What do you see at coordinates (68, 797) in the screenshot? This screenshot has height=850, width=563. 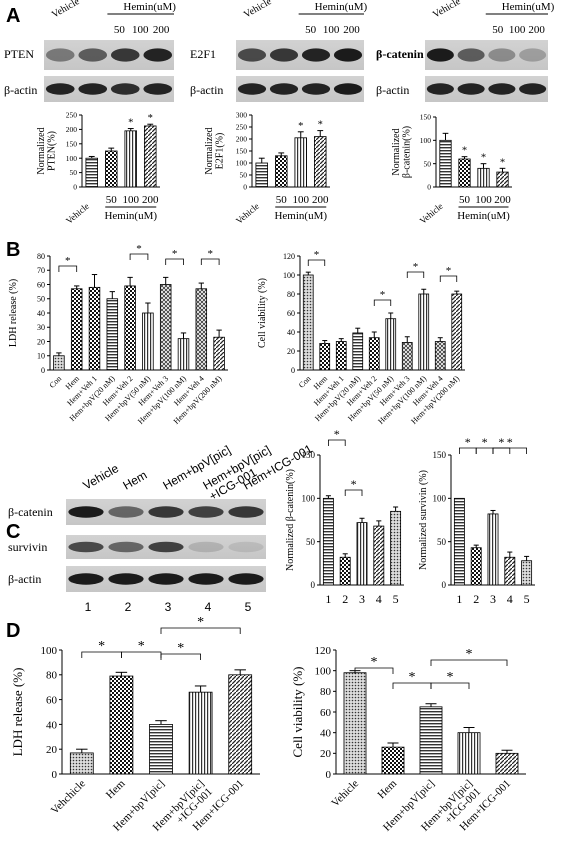 I see `x-tick-label: Vehchicle` at bounding box center [68, 797].